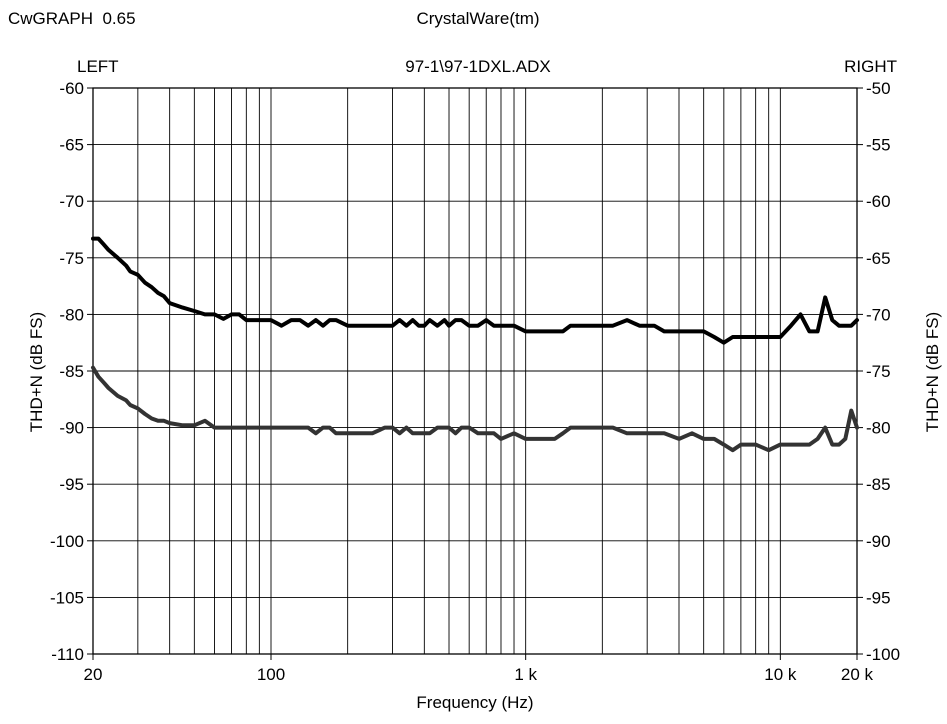 The width and height of the screenshot is (947, 724). What do you see at coordinates (878, 428) in the screenshot?
I see `y-right-tick-label: -80` at bounding box center [878, 428].